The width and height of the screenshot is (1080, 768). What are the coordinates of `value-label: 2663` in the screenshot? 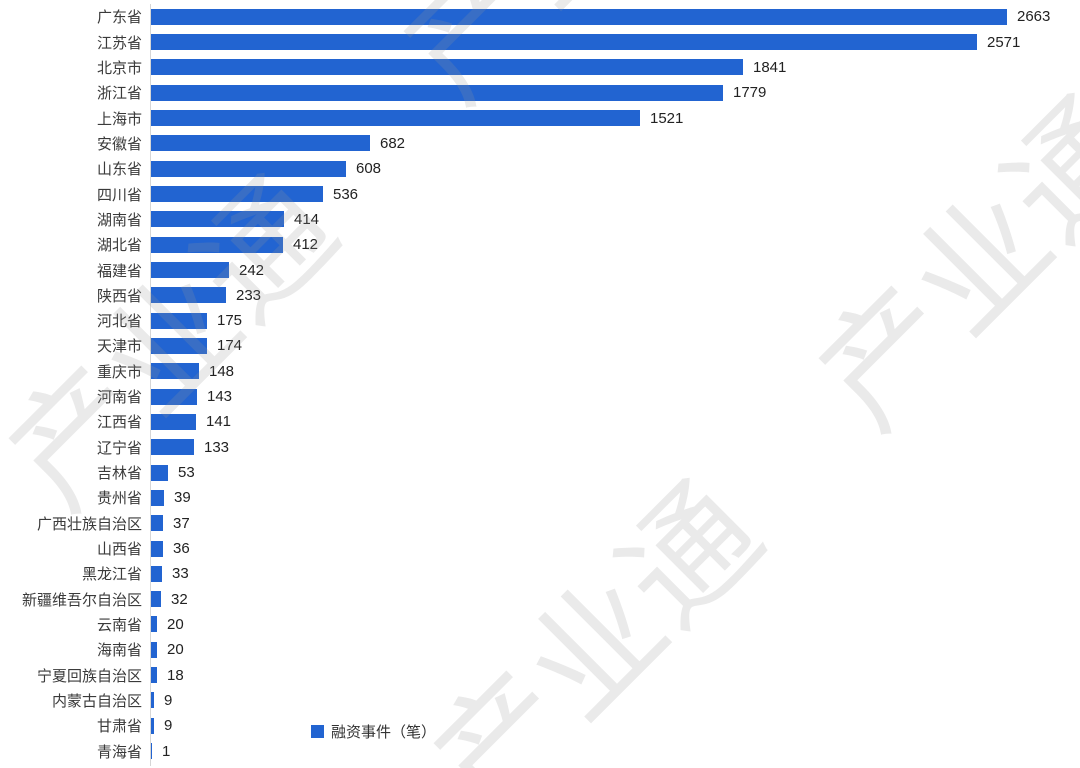 It's located at (1034, 17).